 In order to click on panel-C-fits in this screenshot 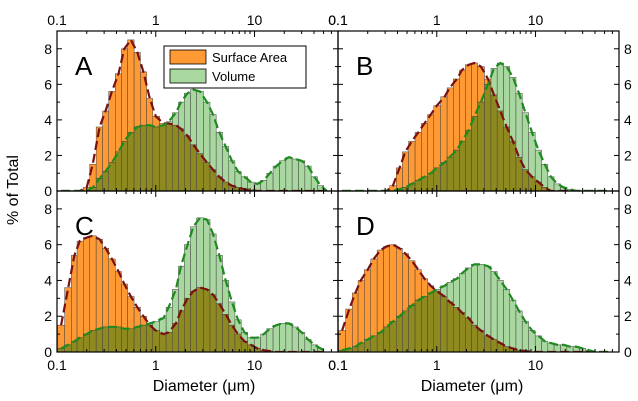, I will do `click(194, 284)`.